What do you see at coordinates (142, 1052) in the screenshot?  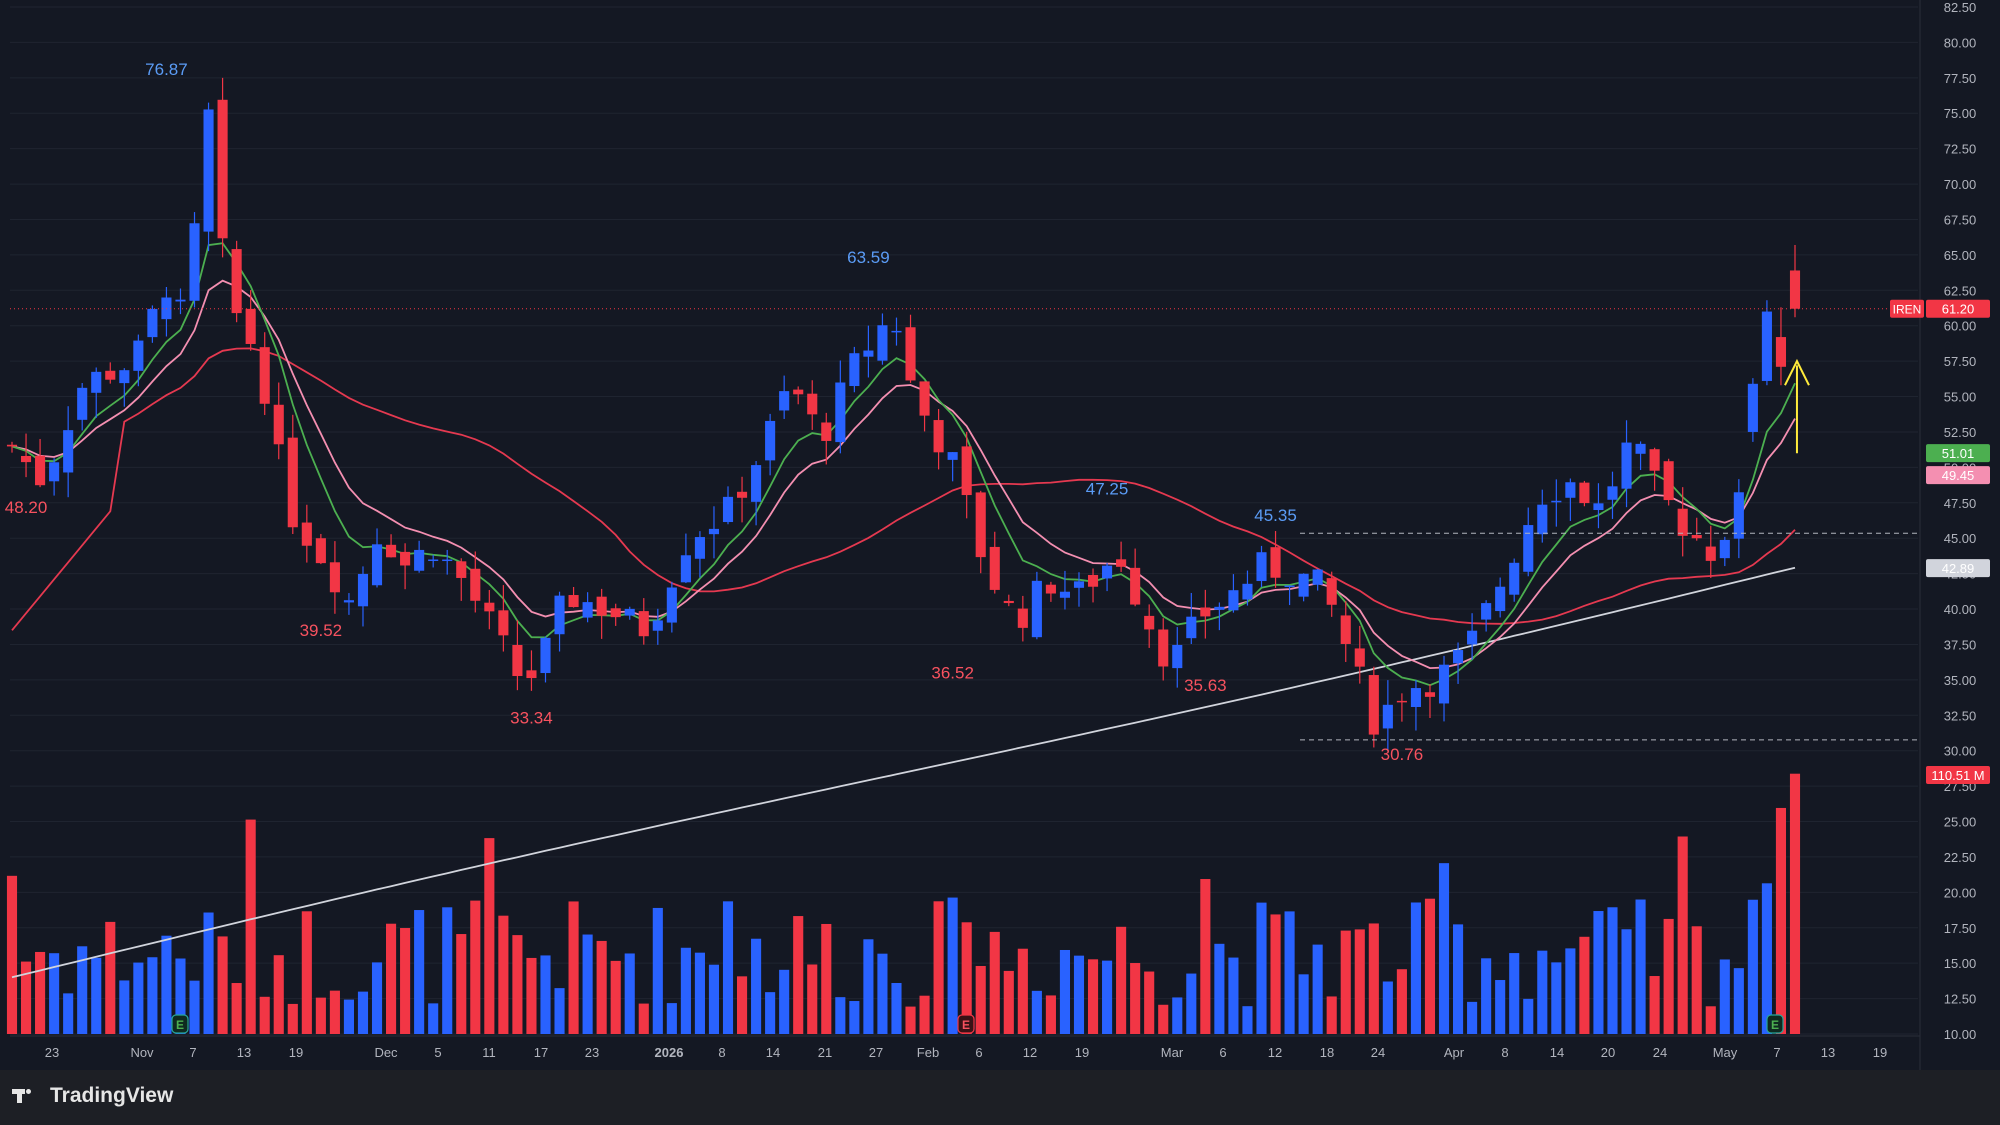 I see `x-tick-label: Nov` at bounding box center [142, 1052].